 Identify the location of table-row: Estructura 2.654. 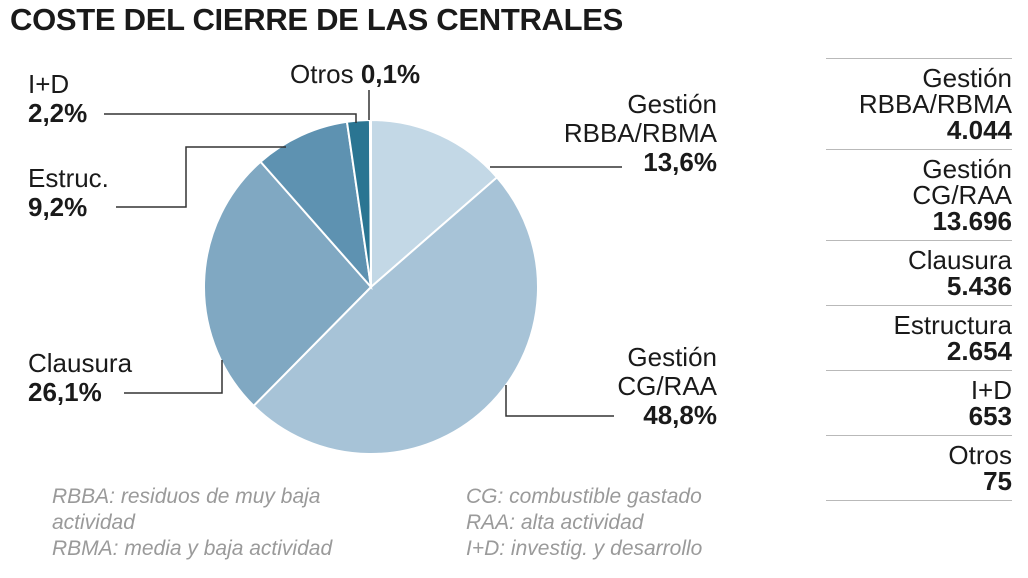
(919, 337).